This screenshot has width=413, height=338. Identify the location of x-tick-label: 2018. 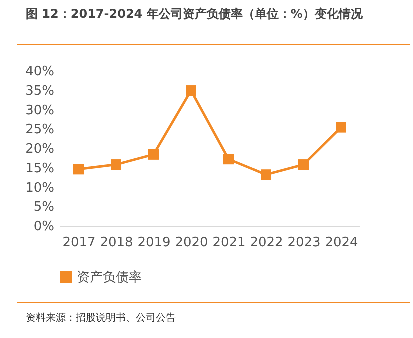
(117, 243).